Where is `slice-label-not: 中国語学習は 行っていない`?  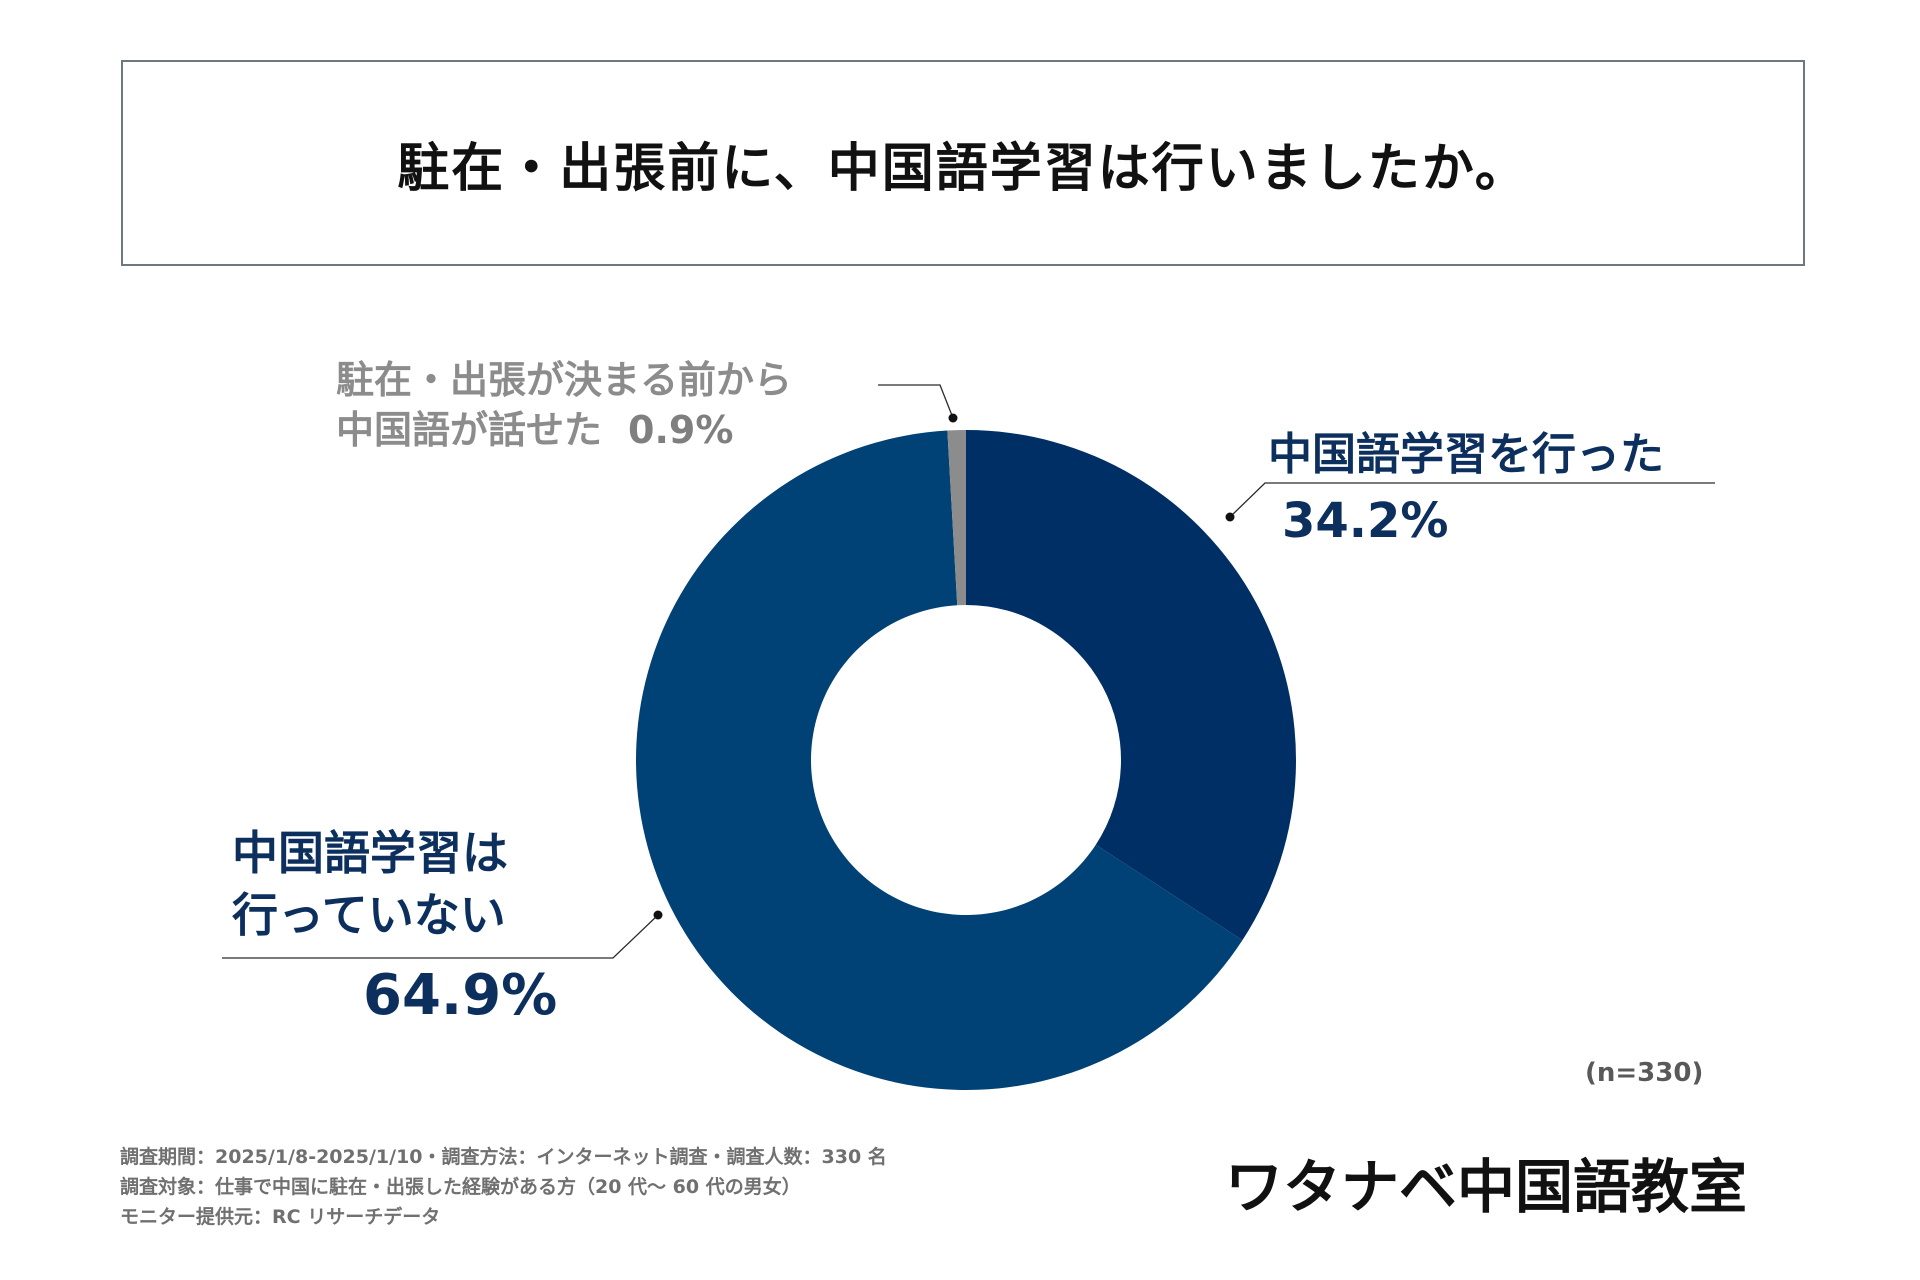
slice-label-not: 中国語学習は 行っていない is located at coordinates (370, 884).